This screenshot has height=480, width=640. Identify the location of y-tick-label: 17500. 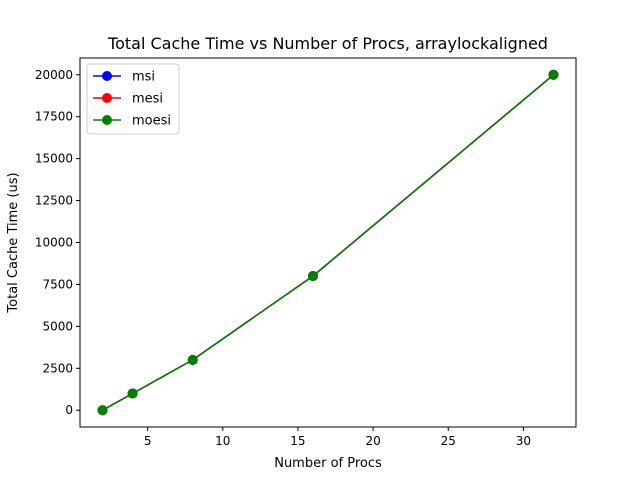
(54, 117).